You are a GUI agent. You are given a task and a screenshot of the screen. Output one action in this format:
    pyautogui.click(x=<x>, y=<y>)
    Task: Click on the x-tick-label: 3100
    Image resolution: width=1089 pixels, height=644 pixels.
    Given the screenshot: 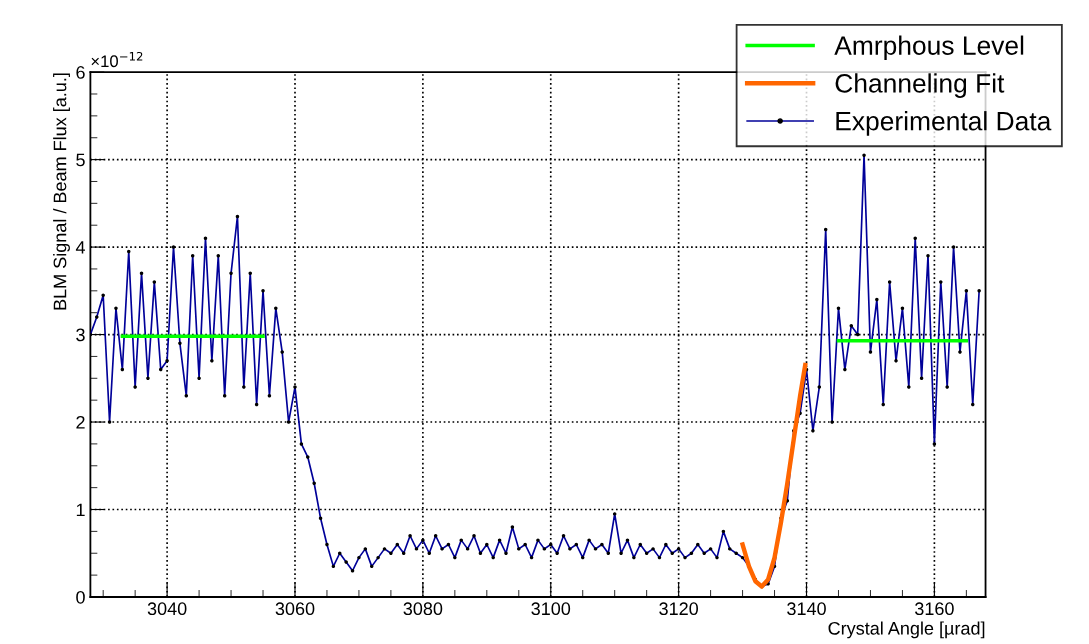 What is the action you would take?
    pyautogui.click(x=551, y=609)
    